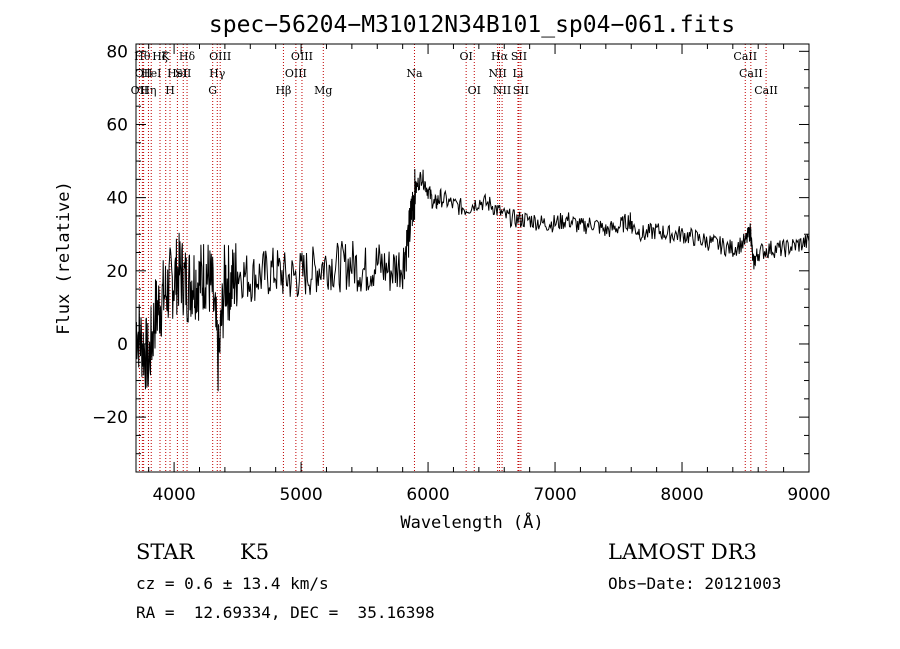 The image size is (900, 649). I want to click on y-tick-label: 40, so click(117, 199).